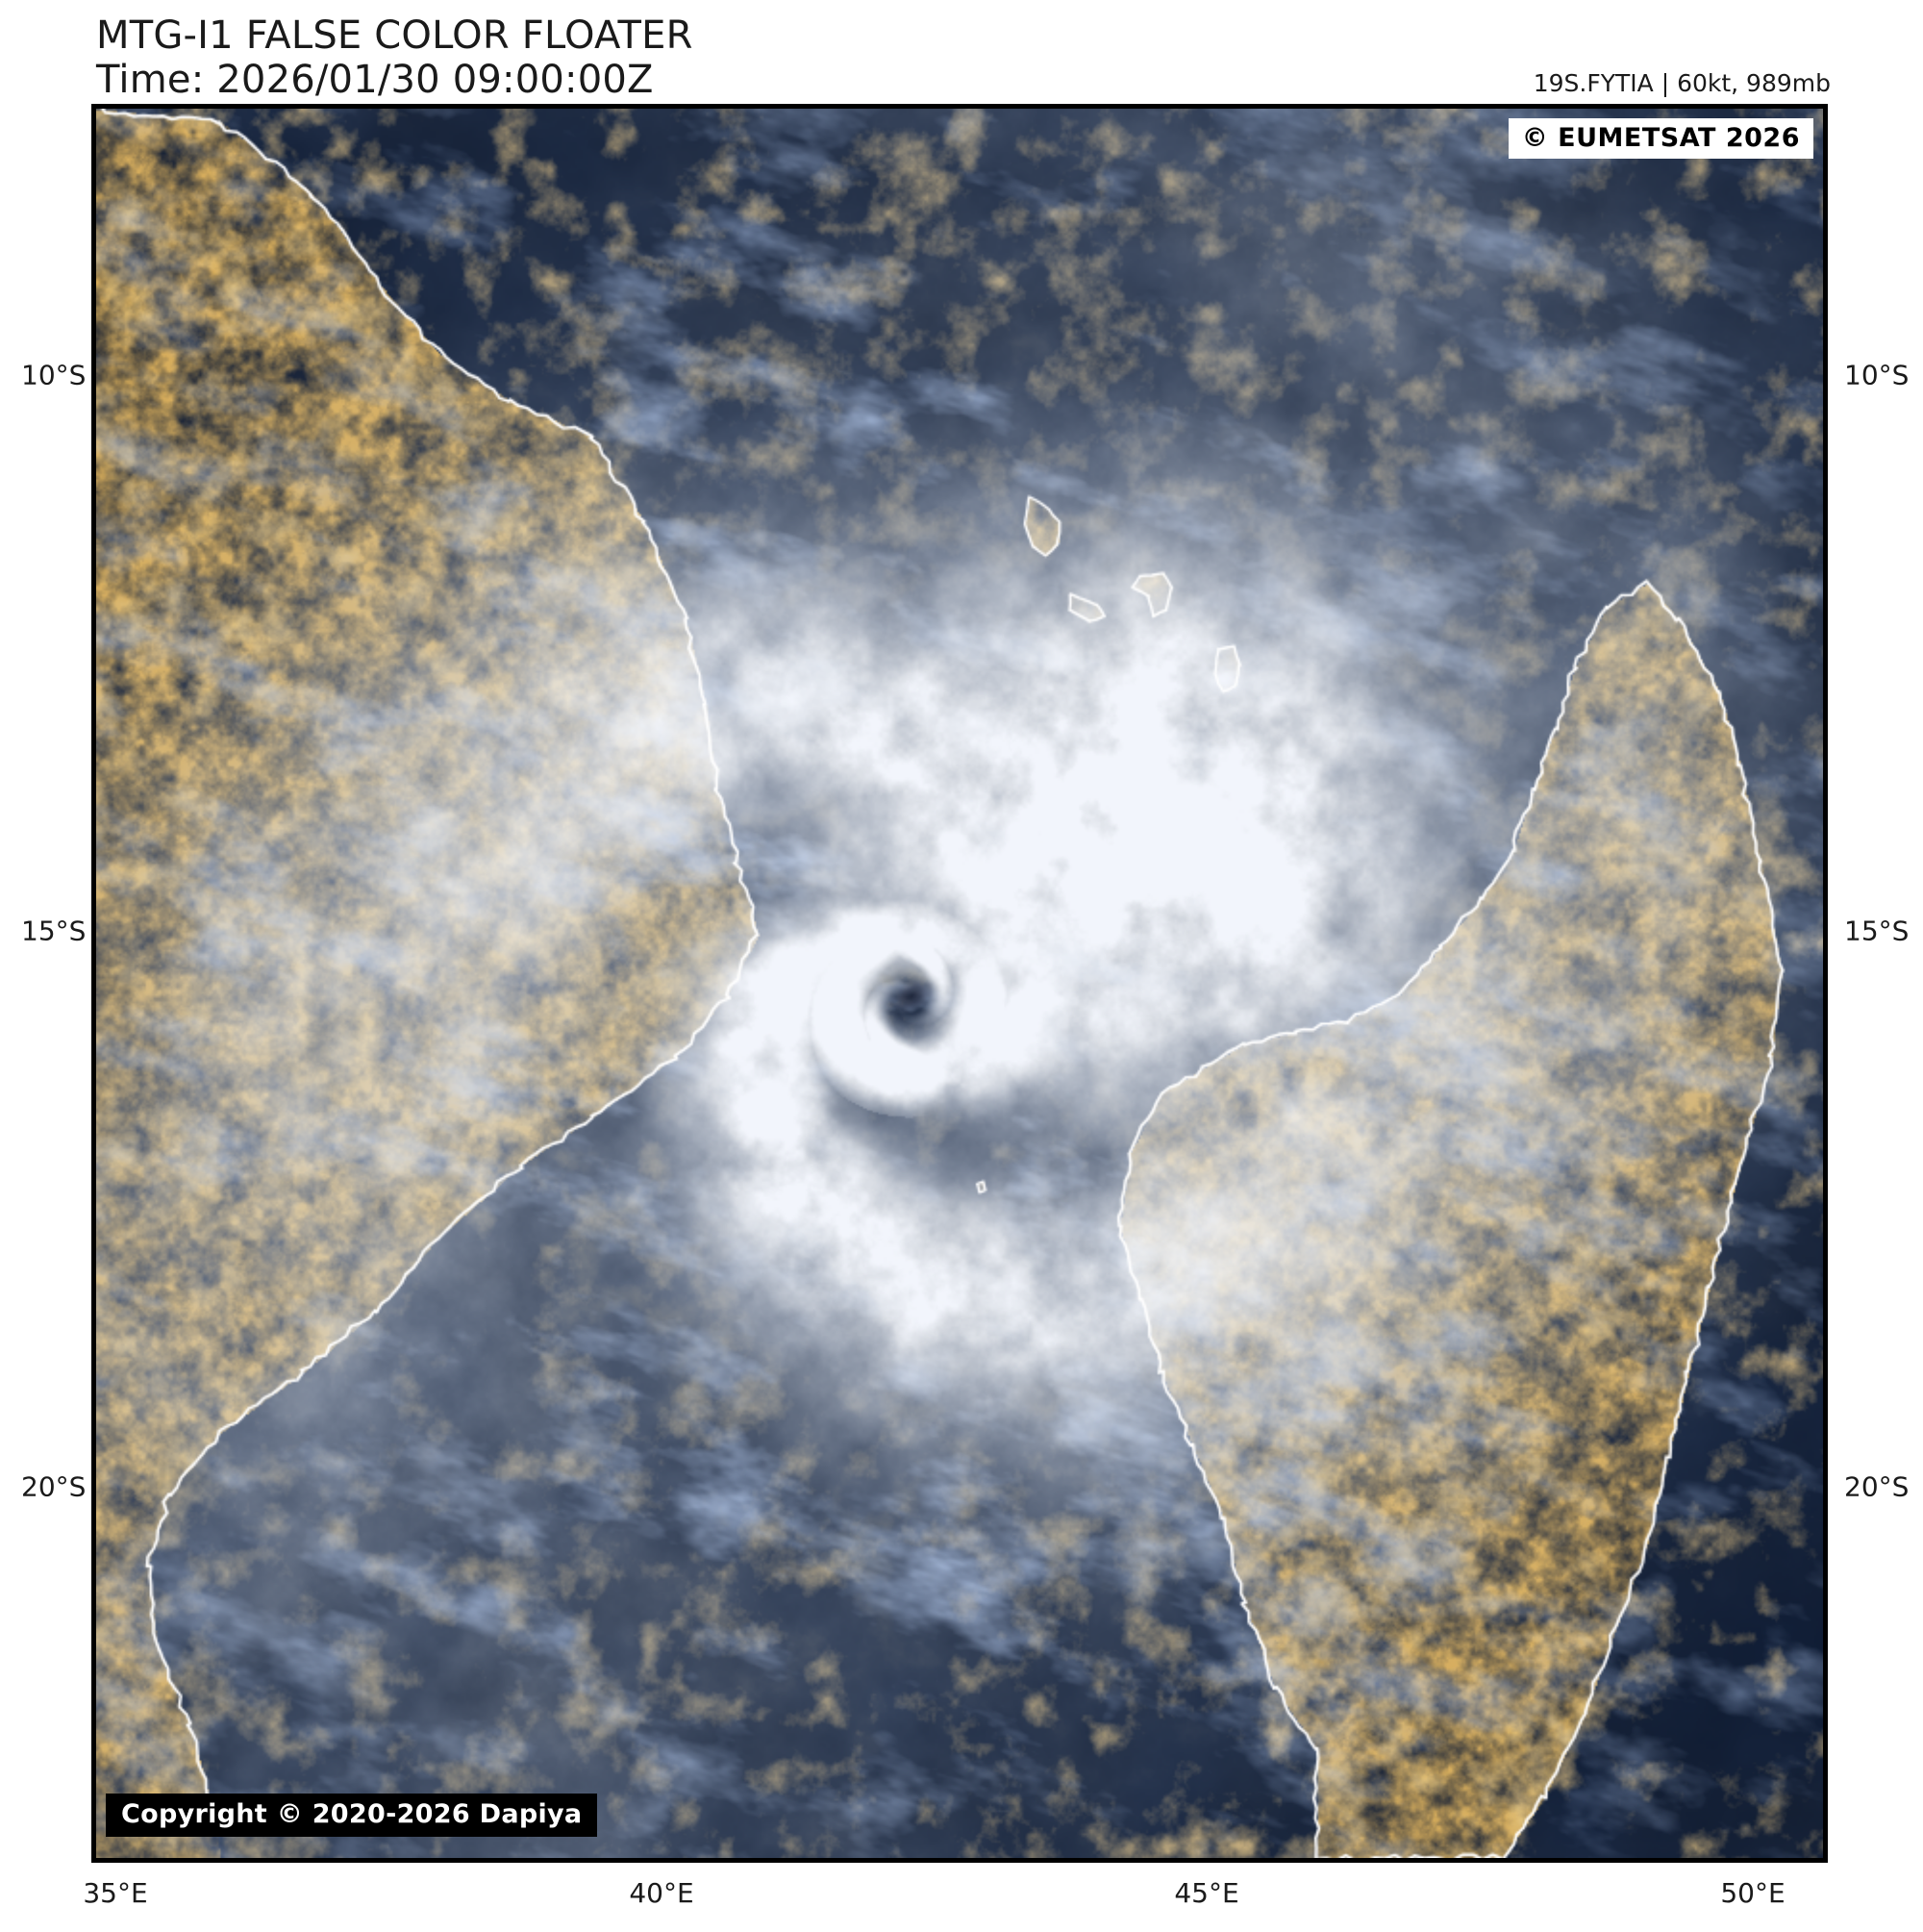 The width and height of the screenshot is (1923, 1932). Describe the element at coordinates (1753, 1893) in the screenshot. I see `lon-tick-50E: 50°E` at that location.